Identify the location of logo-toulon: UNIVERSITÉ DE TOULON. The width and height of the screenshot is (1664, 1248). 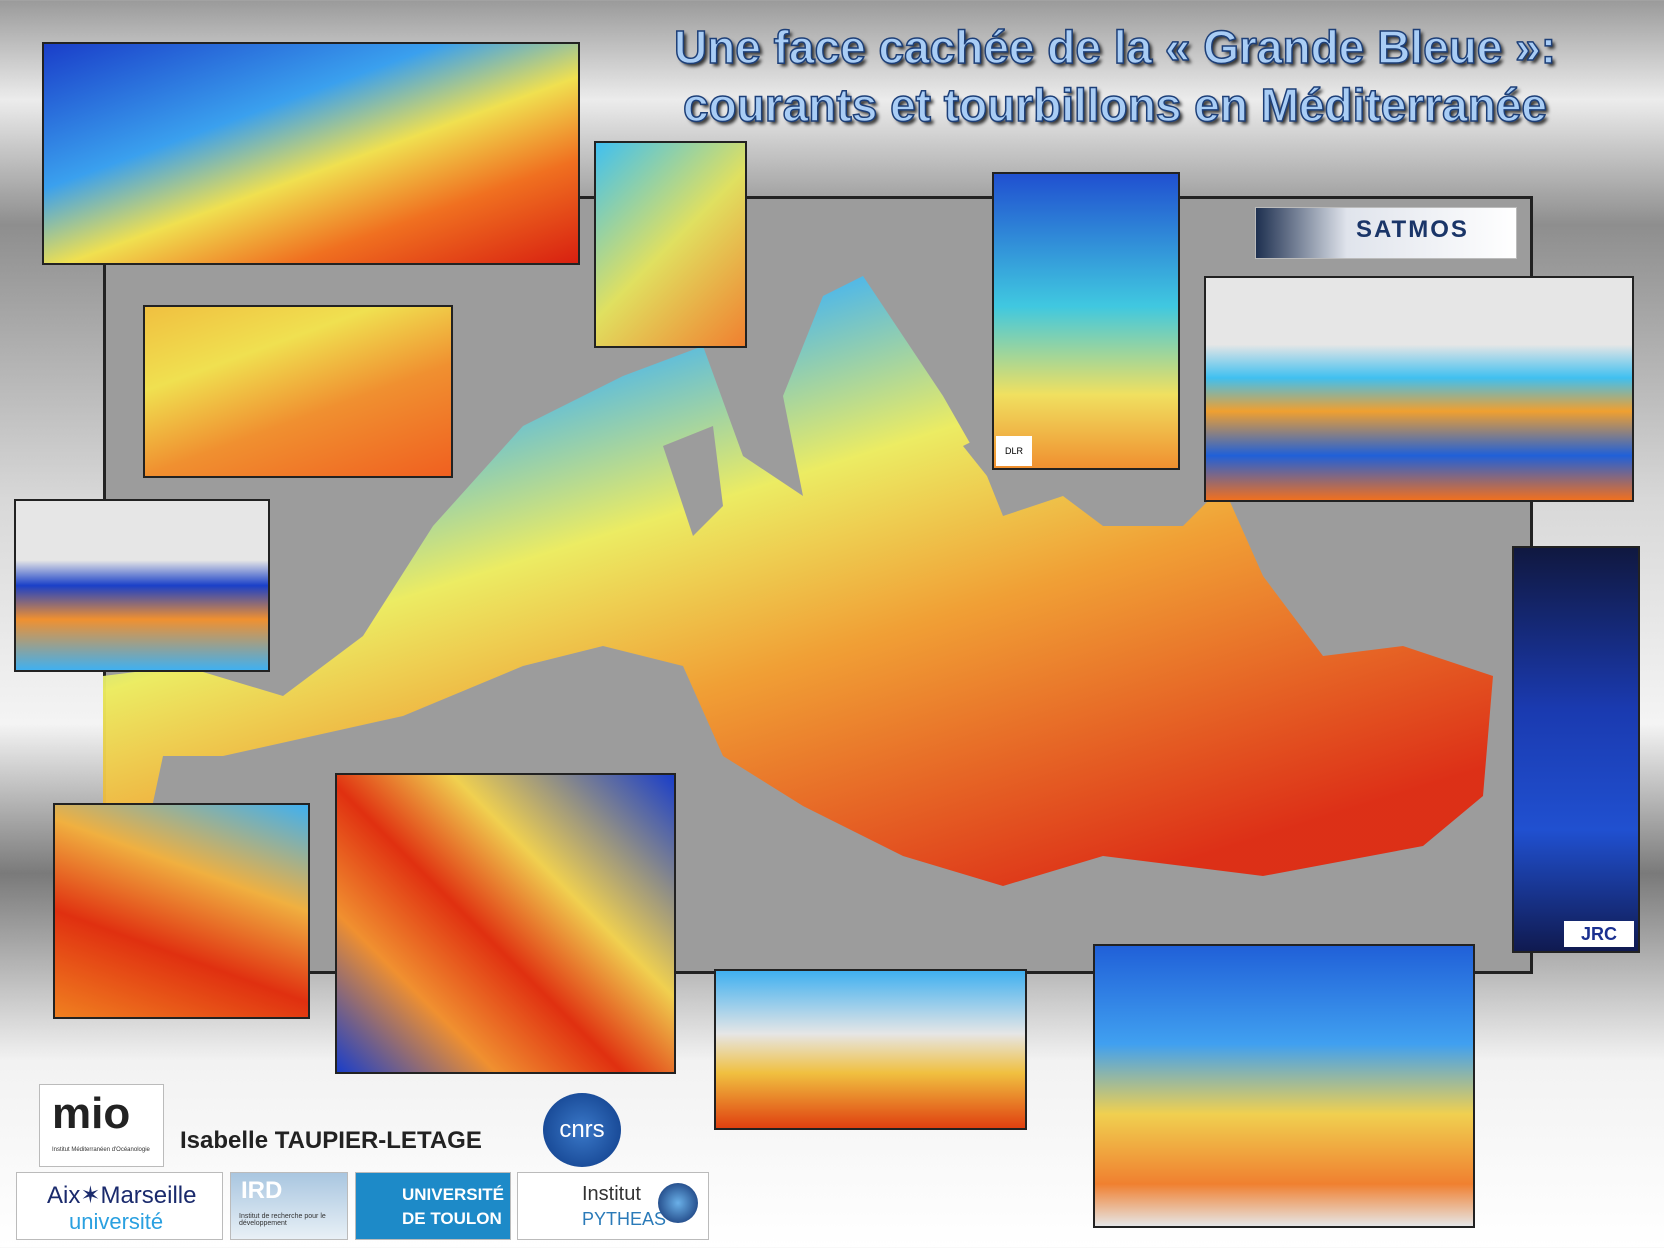
(433, 1206).